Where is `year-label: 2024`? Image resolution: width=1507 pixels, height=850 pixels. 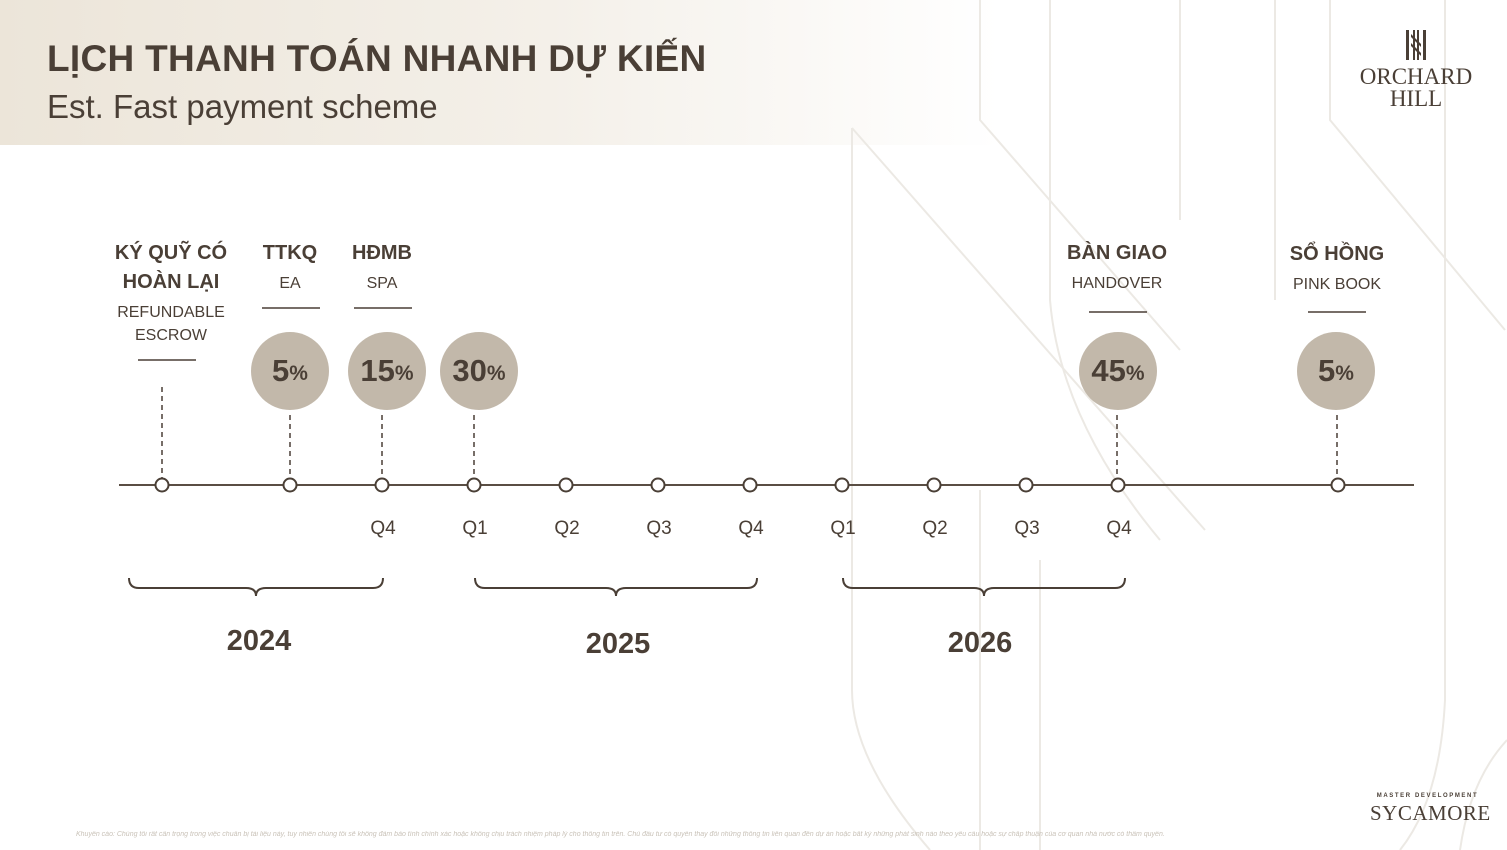 year-label: 2024 is located at coordinates (259, 641).